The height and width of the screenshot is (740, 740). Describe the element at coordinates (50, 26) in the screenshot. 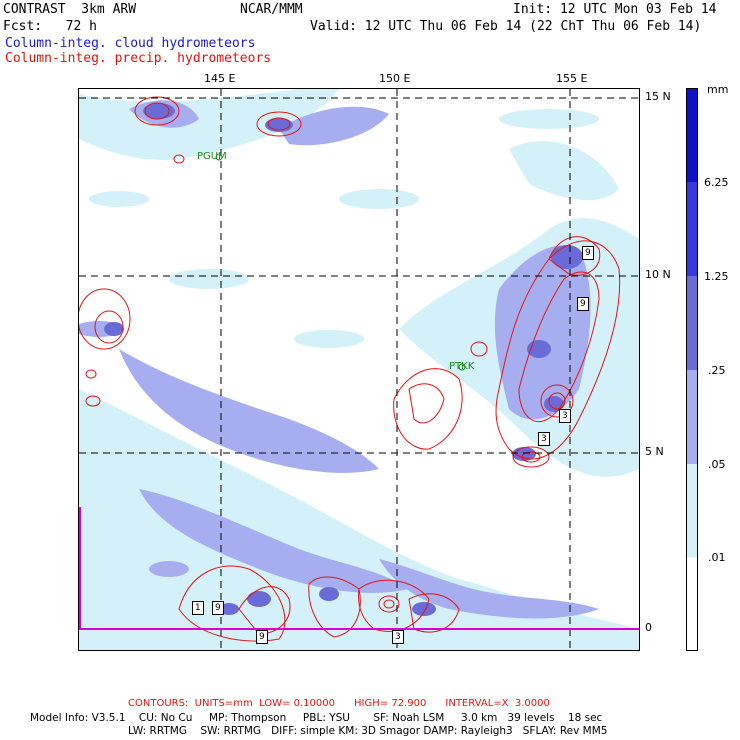

I see `forecast-hour: Fcst: 72 h` at that location.